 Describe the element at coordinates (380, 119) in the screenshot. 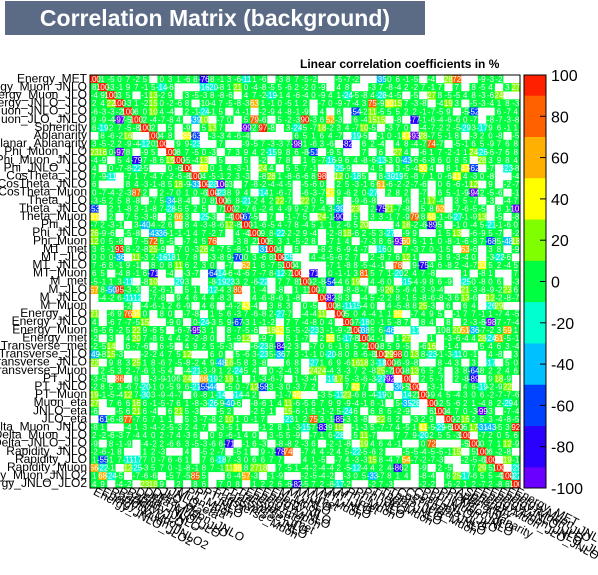

I see `cell-value: 15` at that location.